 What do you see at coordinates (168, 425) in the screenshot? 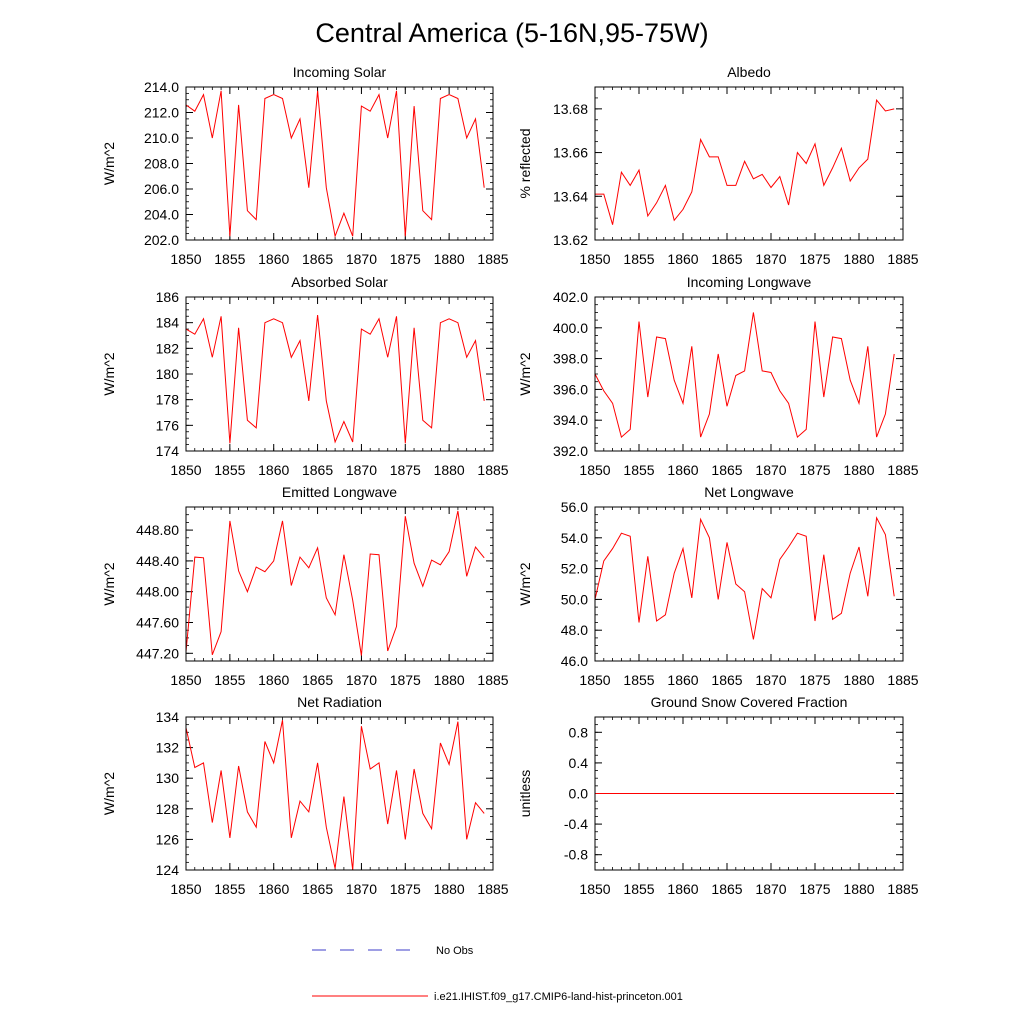
I see `y-tick-label: 176` at bounding box center [168, 425].